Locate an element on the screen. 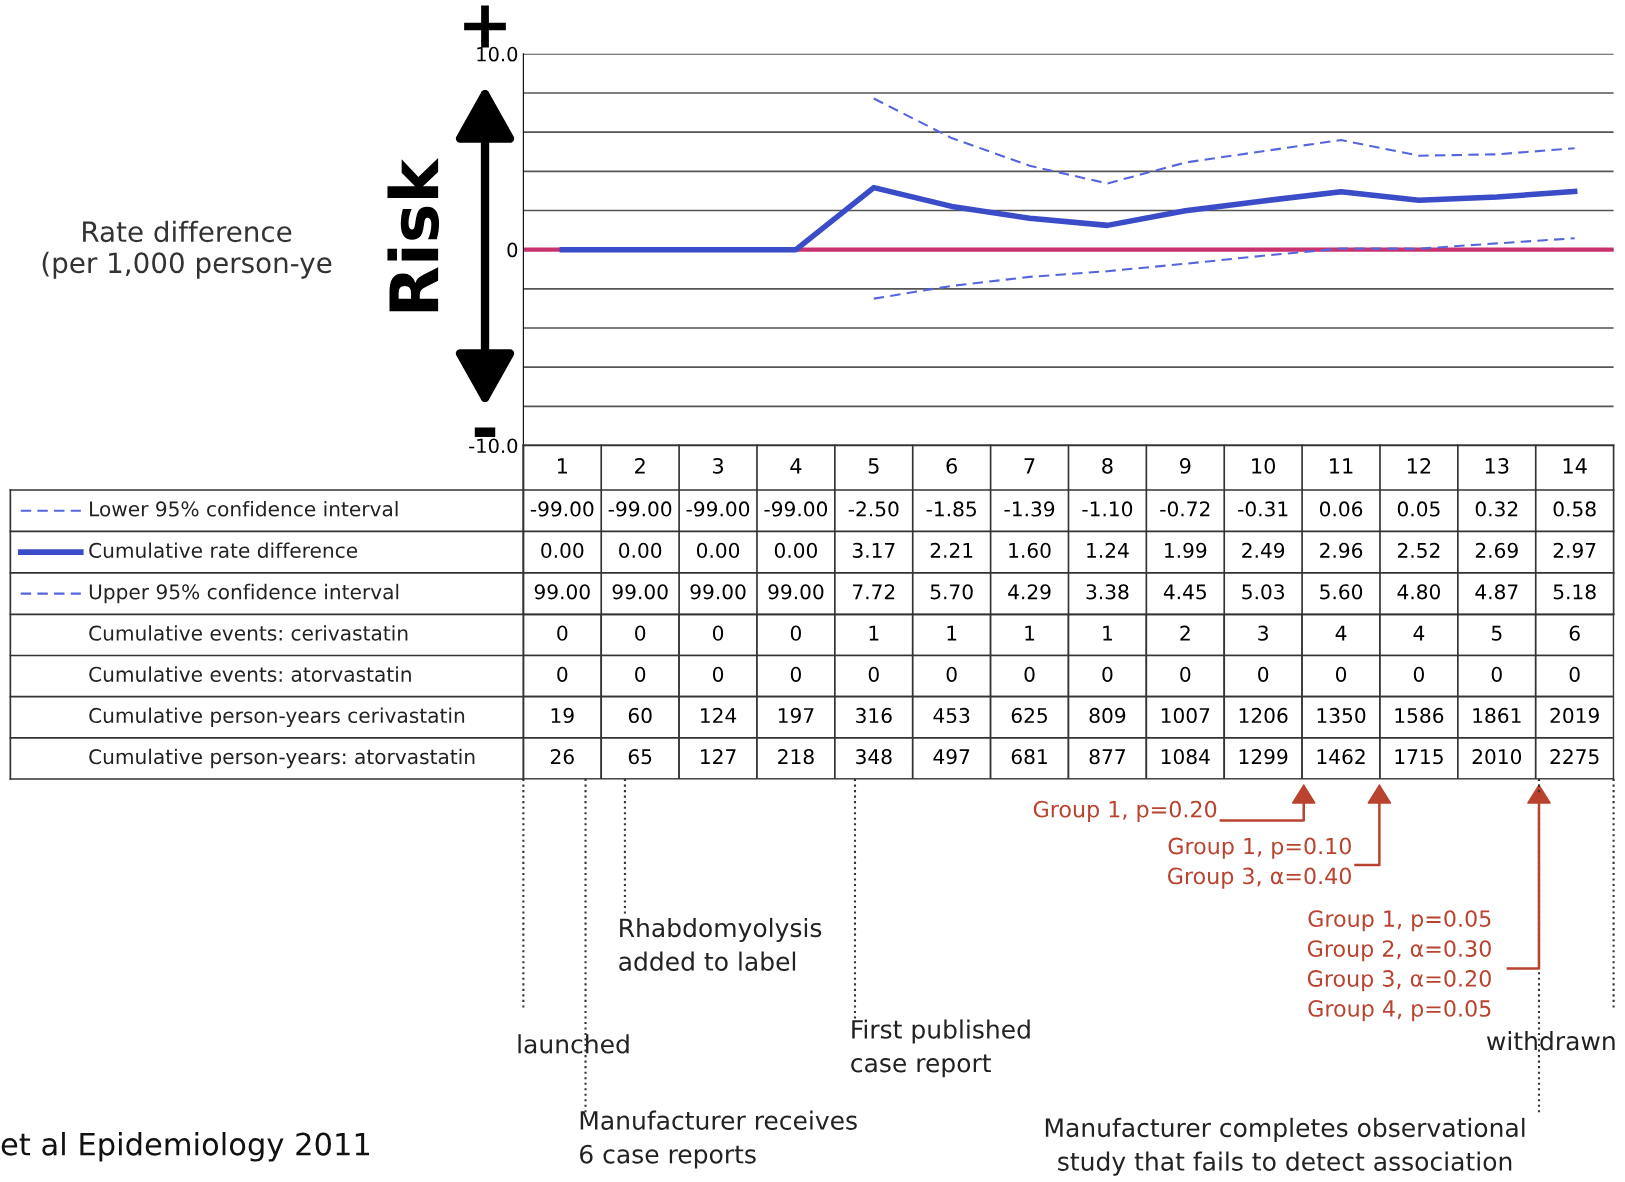 Image resolution: width=1625 pixels, height=1182 pixels. data-label: 2.69 is located at coordinates (1496, 550).